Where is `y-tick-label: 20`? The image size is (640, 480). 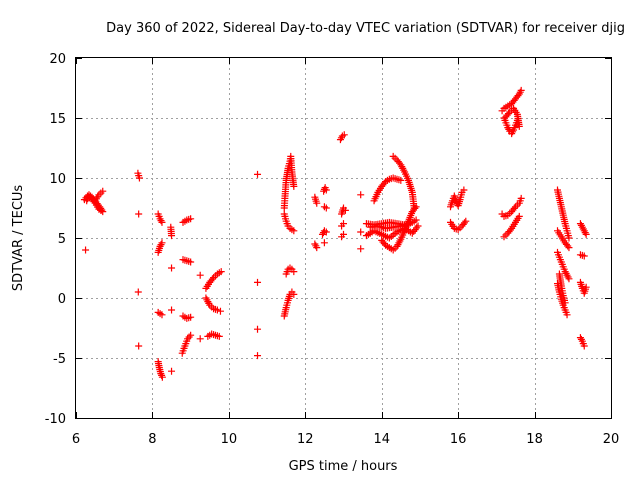 y-tick-label: 20 is located at coordinates (57, 59).